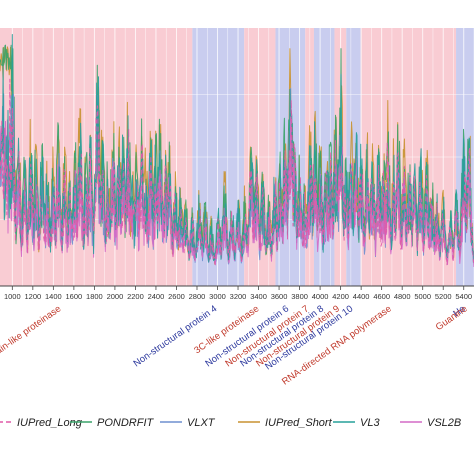 This screenshot has width=474, height=474. Describe the element at coordinates (53, 296) in the screenshot. I see `x-tick-label: 1400` at that location.